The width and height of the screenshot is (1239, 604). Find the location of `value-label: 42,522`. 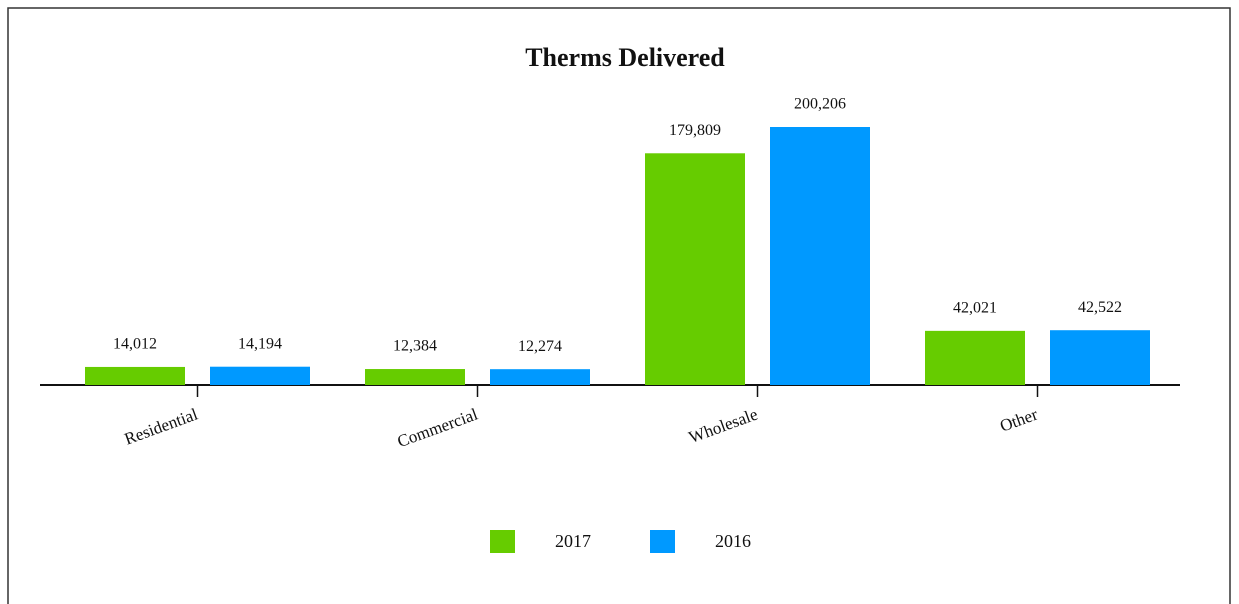

value-label: 42,522 is located at coordinates (1100, 307).